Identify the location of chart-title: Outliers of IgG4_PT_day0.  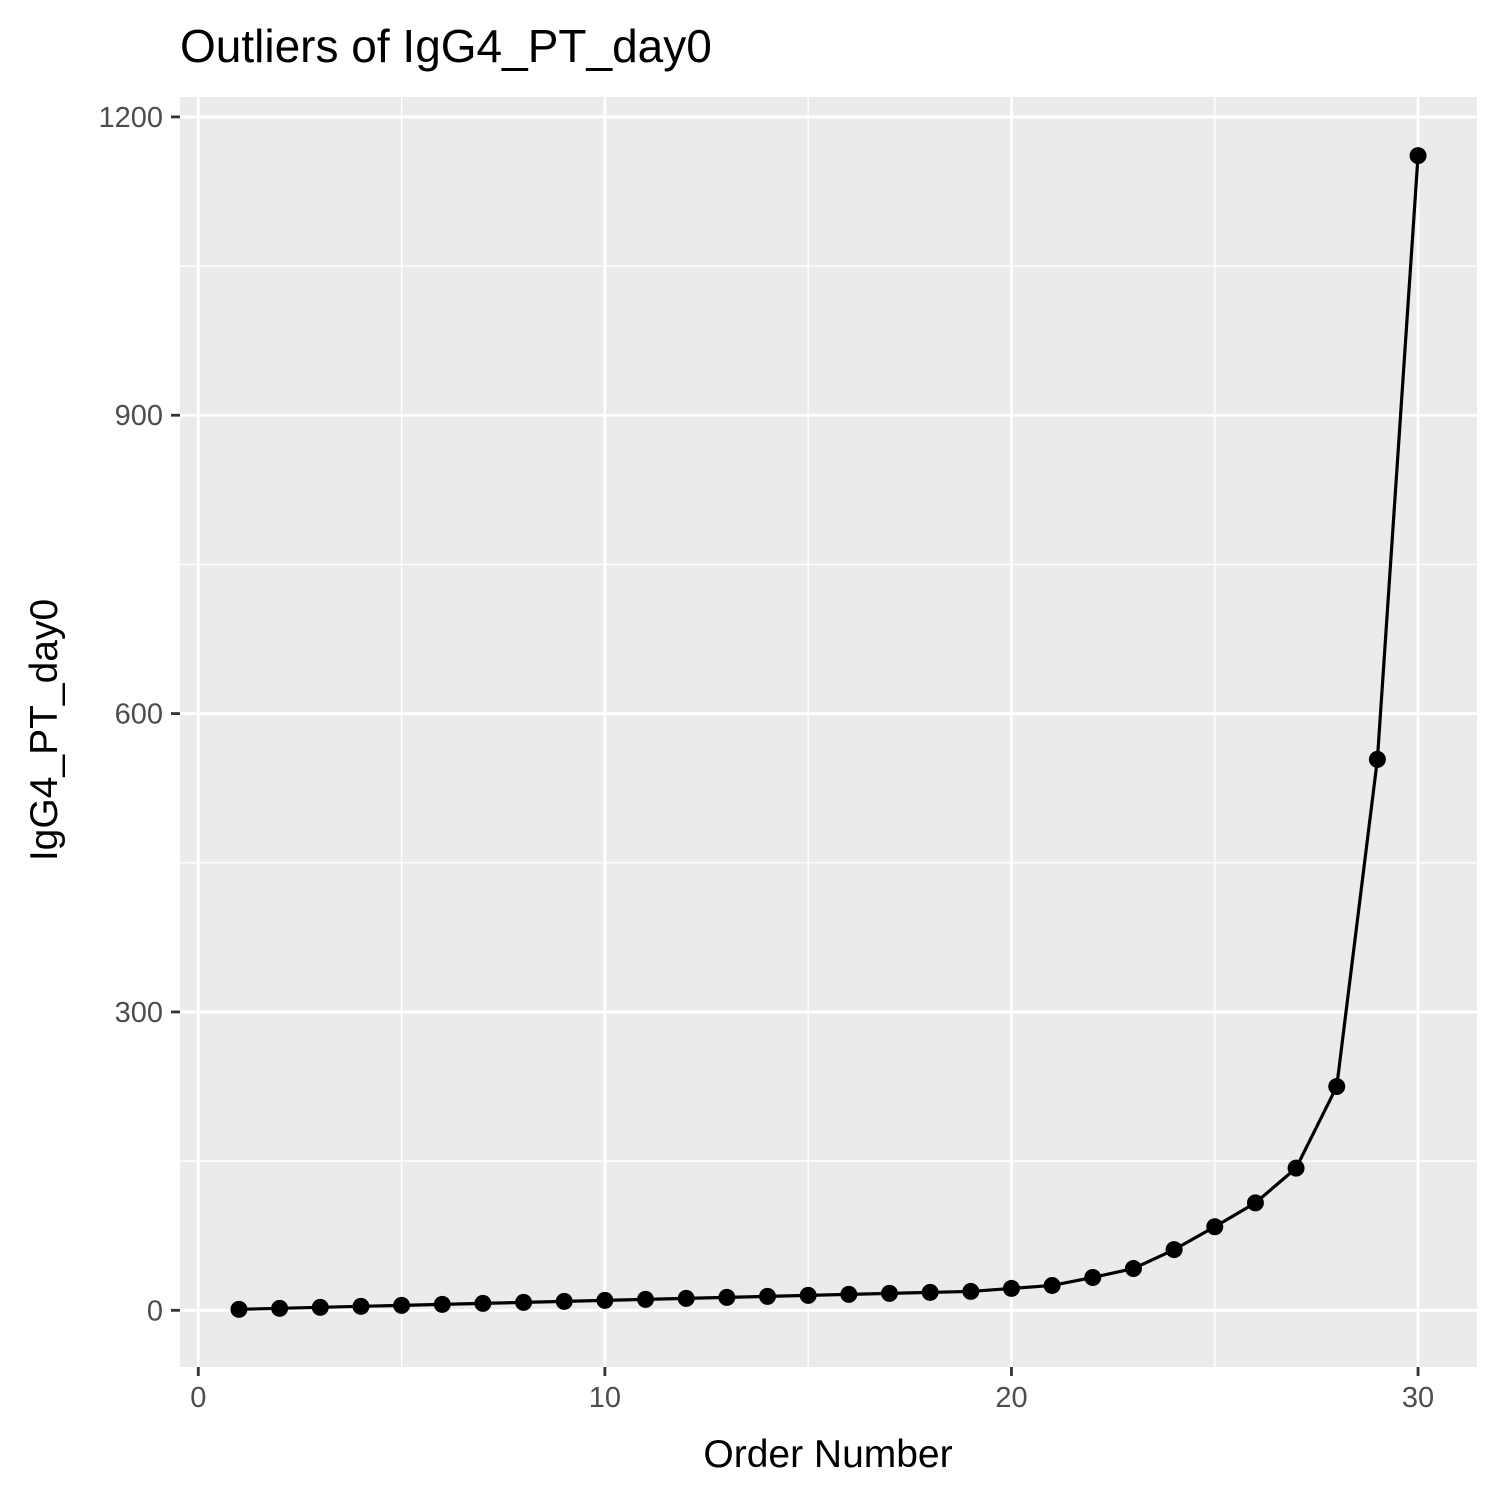
(446, 46).